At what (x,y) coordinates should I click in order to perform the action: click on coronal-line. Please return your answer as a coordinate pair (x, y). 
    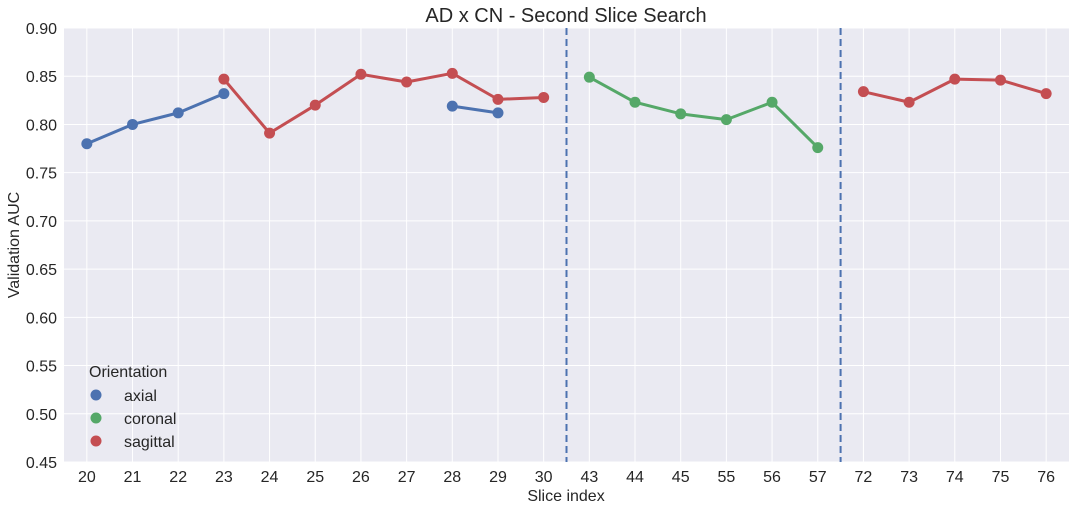
    Looking at the image, I should click on (703, 112).